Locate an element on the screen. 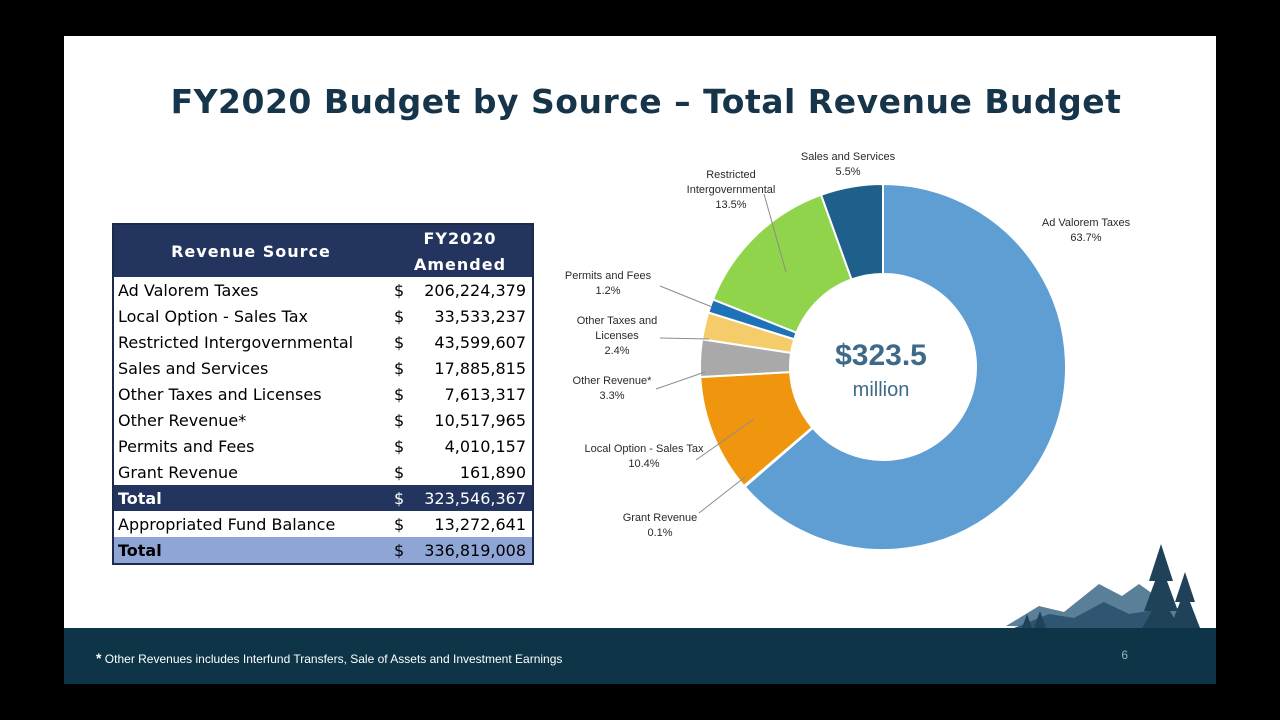  fund-balance-dollar: $ is located at coordinates (399, 524).